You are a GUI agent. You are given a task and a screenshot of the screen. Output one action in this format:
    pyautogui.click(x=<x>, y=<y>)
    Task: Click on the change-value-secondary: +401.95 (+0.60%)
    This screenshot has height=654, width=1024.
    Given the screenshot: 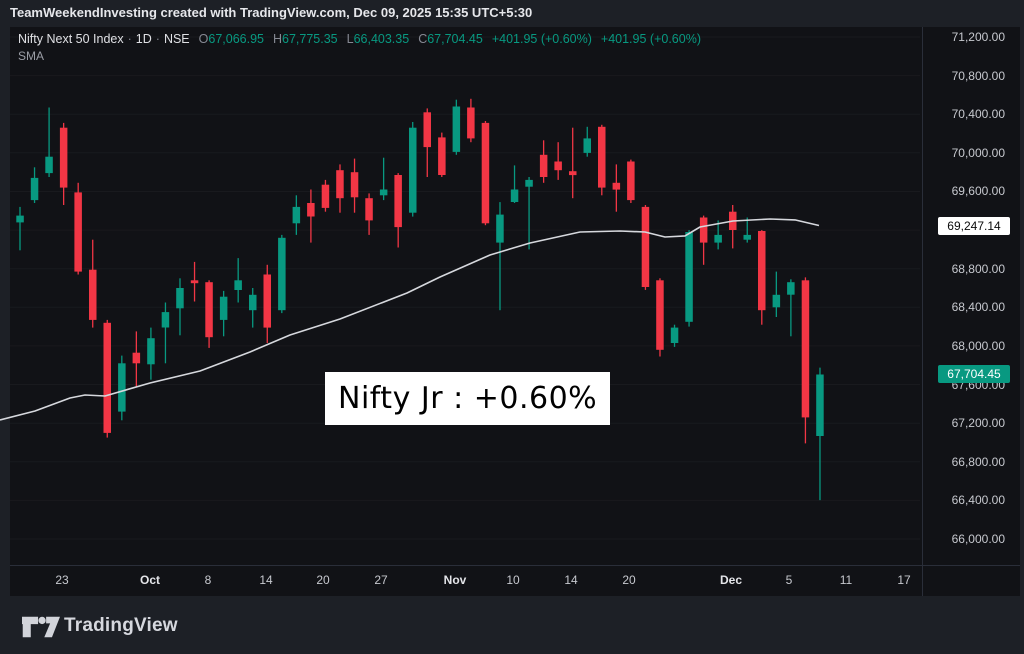 What is the action you would take?
    pyautogui.click(x=650, y=39)
    